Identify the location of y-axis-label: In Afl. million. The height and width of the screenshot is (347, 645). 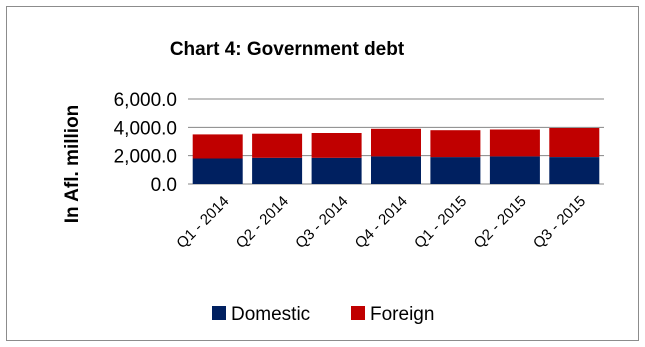
(72, 164).